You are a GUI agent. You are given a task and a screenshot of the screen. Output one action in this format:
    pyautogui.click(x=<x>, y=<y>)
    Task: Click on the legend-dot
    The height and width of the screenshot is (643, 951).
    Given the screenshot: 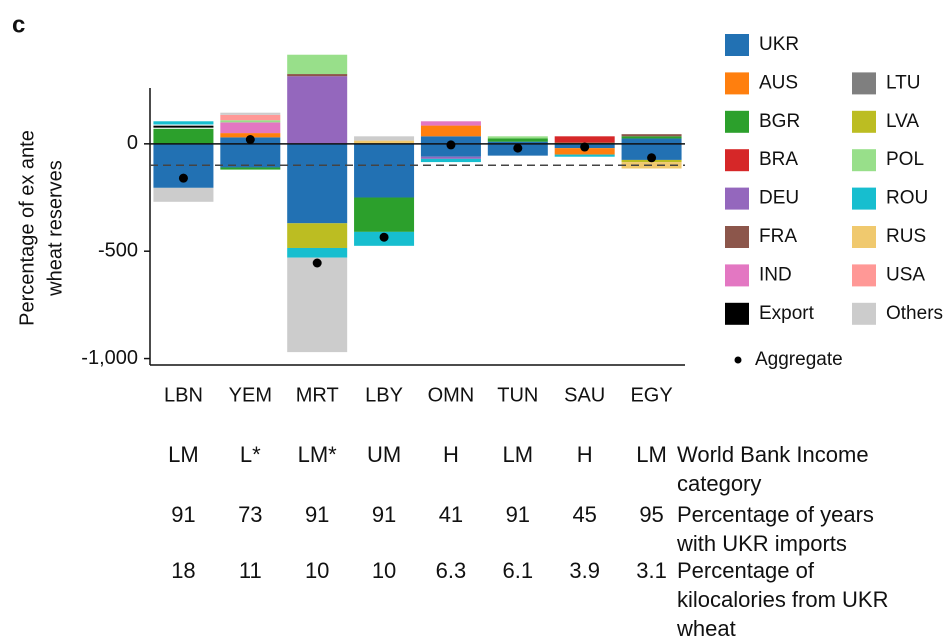 What is the action you would take?
    pyautogui.click(x=738, y=360)
    